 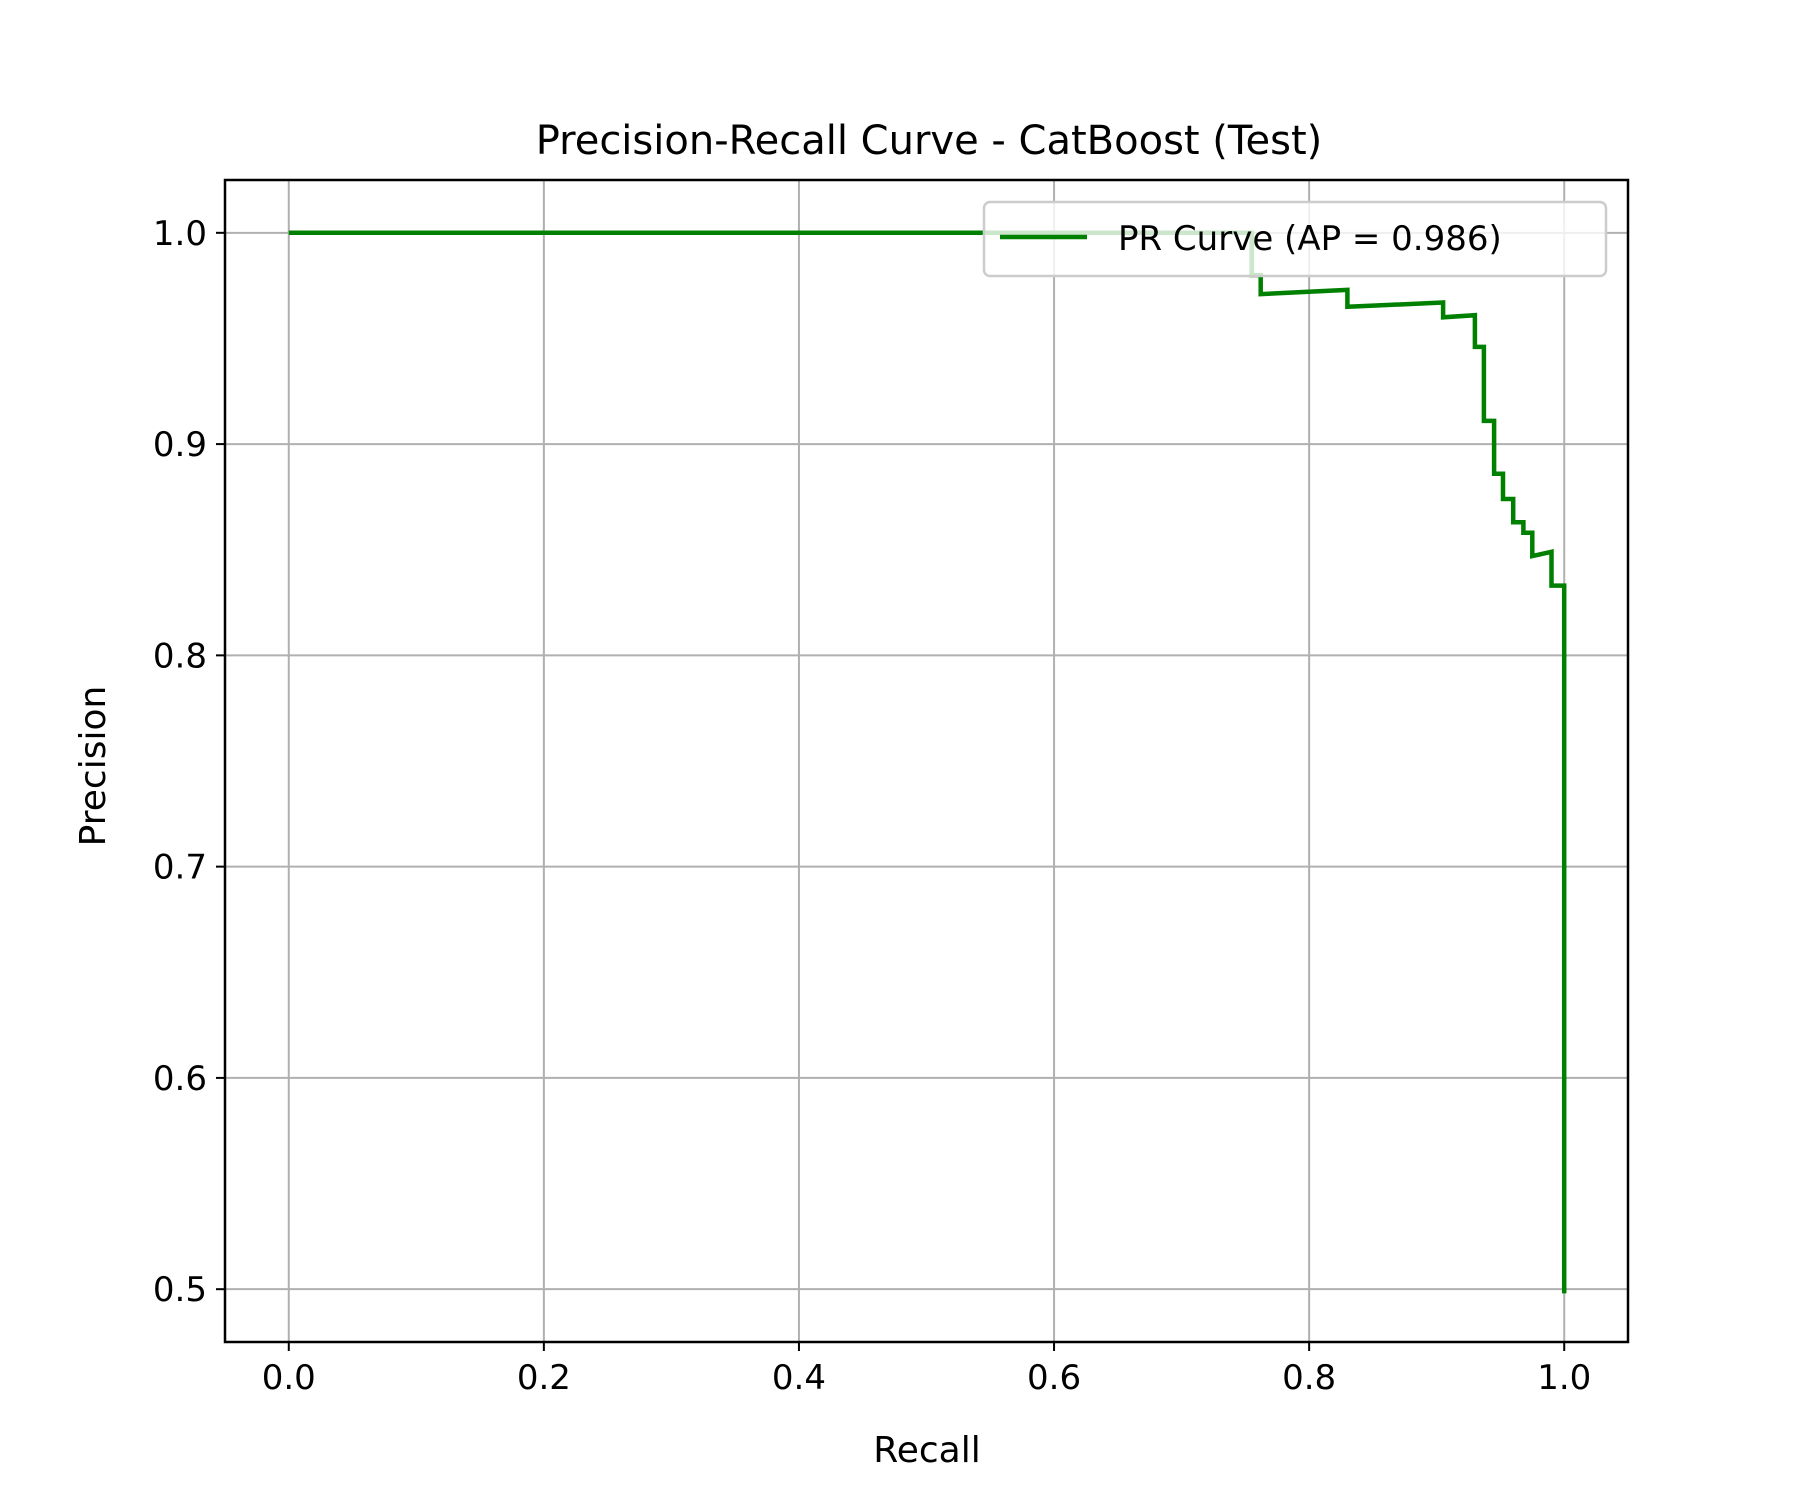 I want to click on y-axis-label: Precision, so click(x=93, y=766).